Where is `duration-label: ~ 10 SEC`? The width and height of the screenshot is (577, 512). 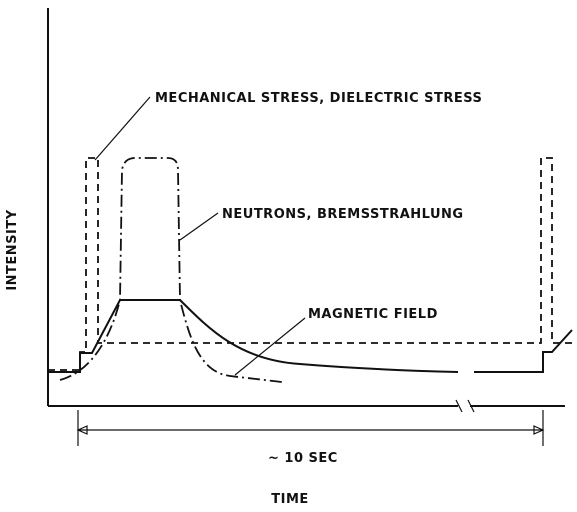 duration-label: ~ 10 SEC is located at coordinates (303, 458).